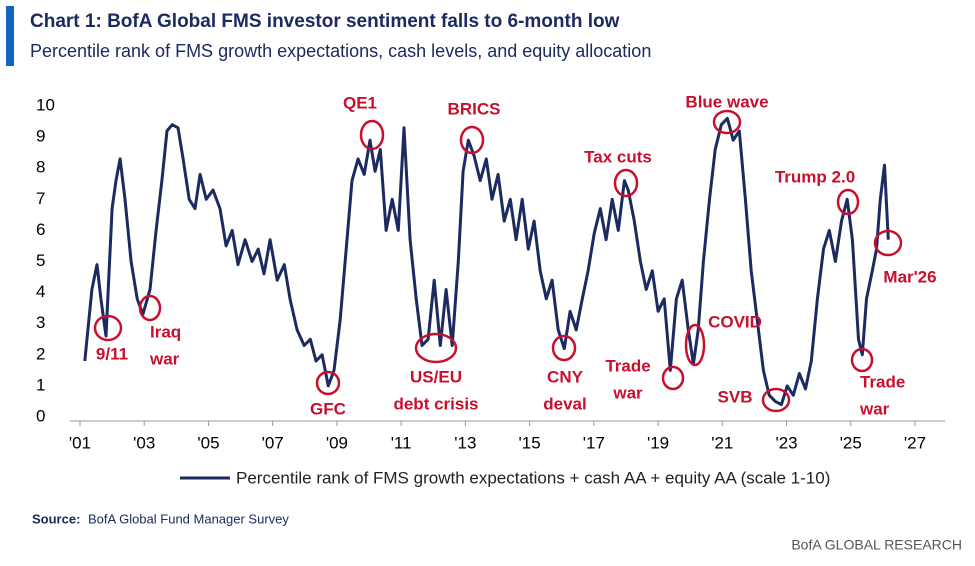  Describe the element at coordinates (735, 396) in the screenshot. I see `annotation: SVB` at that location.